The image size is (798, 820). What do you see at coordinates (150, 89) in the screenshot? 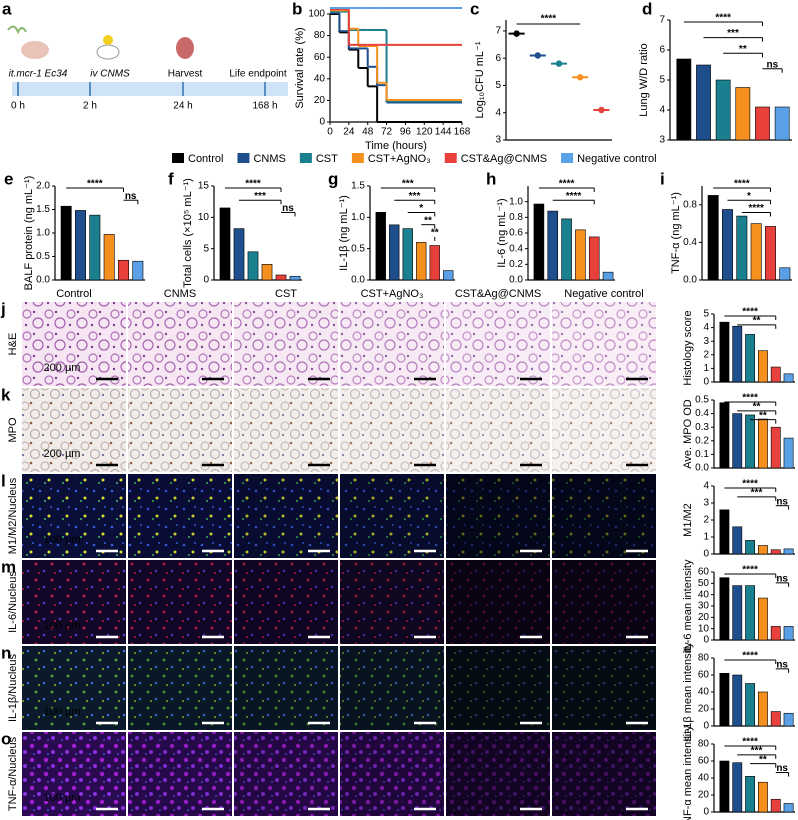
I see `timeline-bar` at bounding box center [150, 89].